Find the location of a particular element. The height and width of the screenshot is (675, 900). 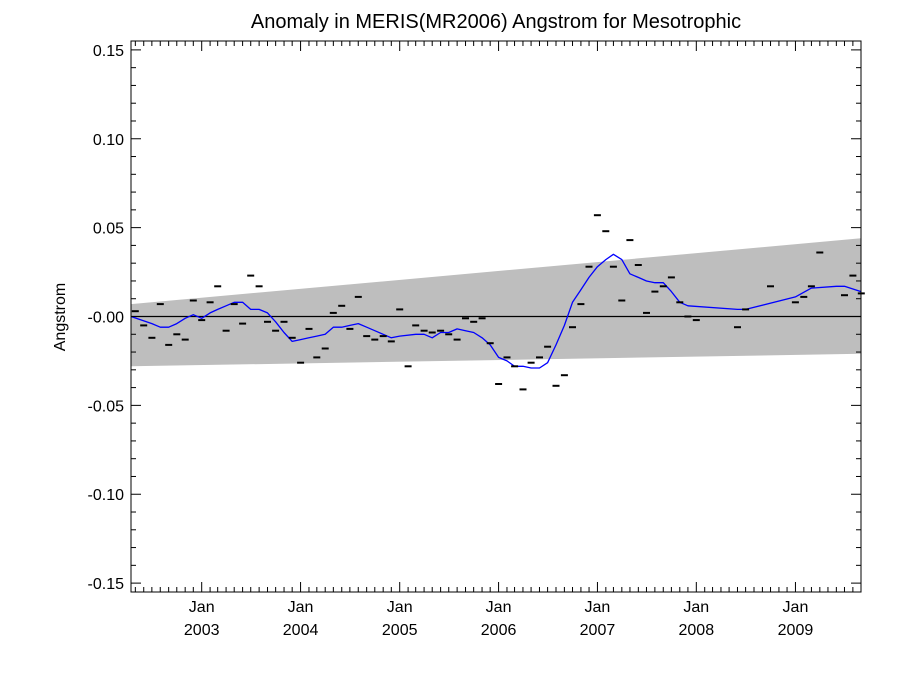

x-tick-year-label: 2005 is located at coordinates (400, 630).